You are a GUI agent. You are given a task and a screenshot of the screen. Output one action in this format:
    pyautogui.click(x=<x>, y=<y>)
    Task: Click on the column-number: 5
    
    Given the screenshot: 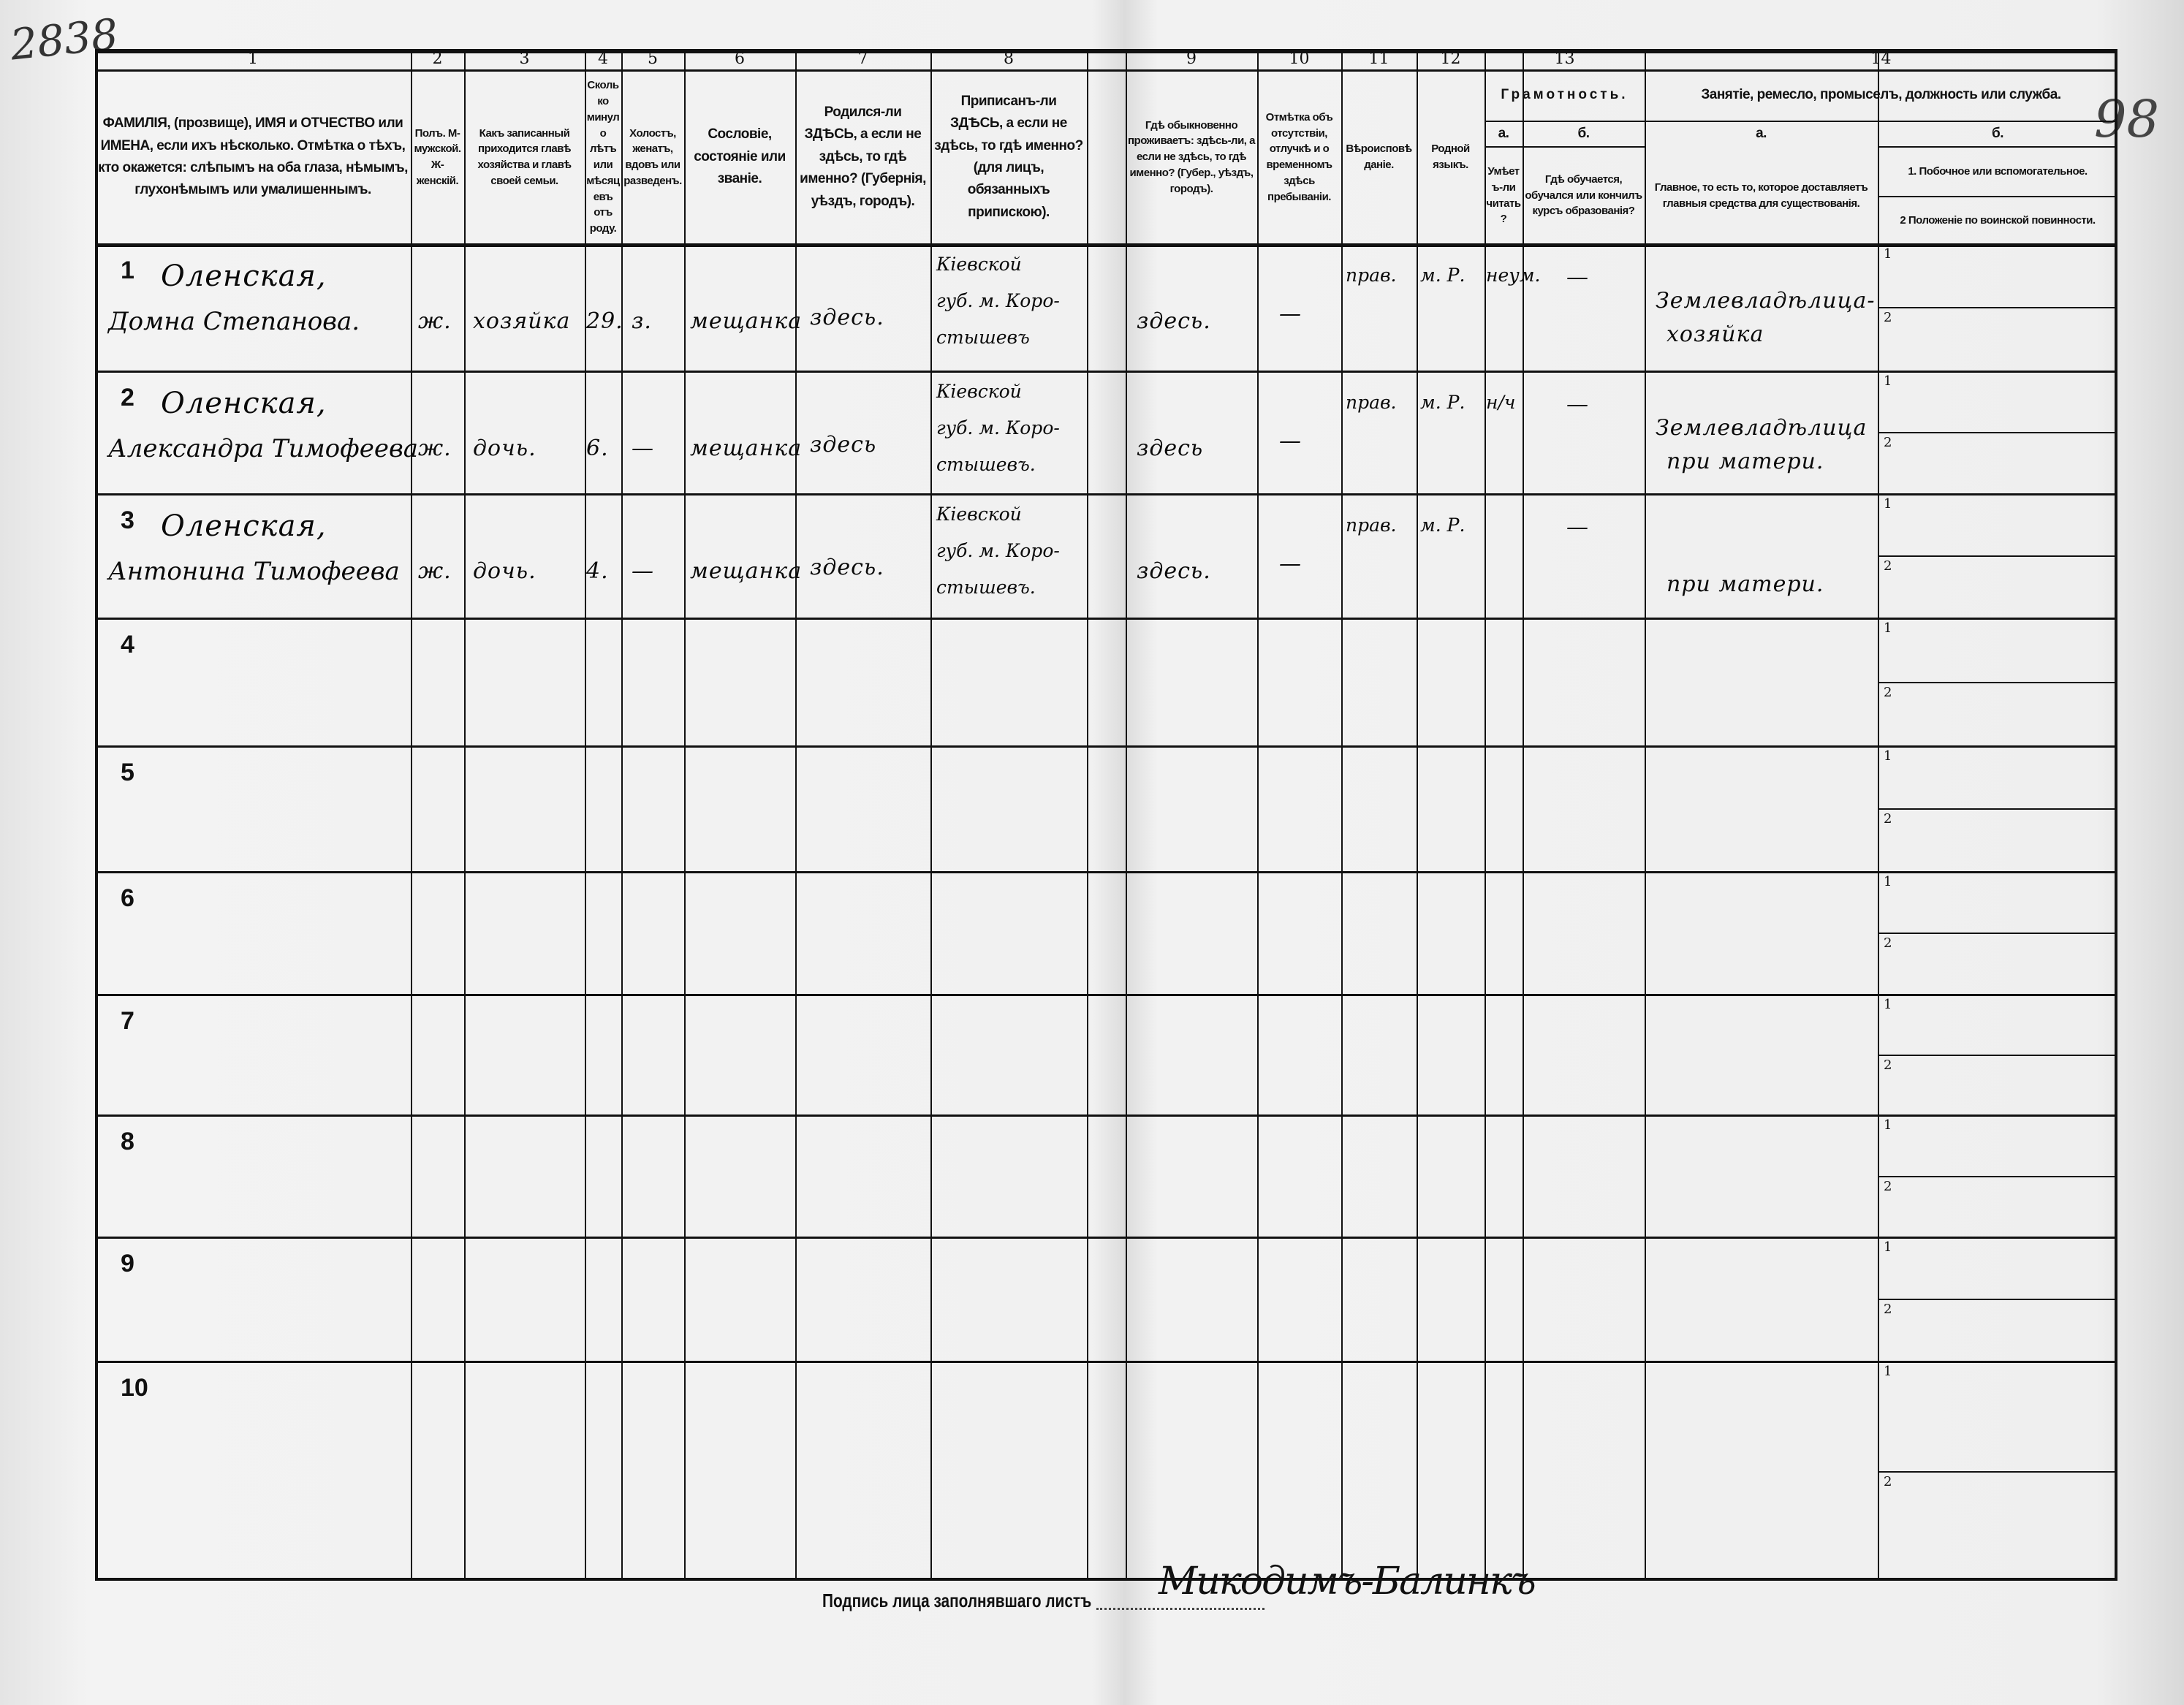 What is the action you would take?
    pyautogui.click(x=653, y=59)
    